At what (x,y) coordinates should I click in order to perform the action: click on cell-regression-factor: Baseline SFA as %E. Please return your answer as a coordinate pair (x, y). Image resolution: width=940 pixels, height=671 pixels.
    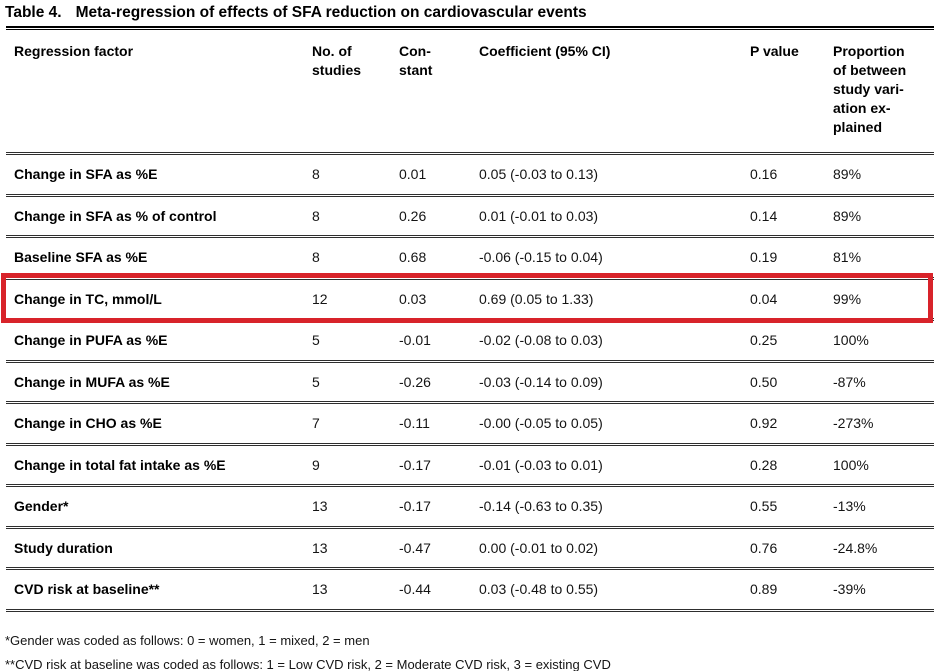
    Looking at the image, I should click on (81, 257).